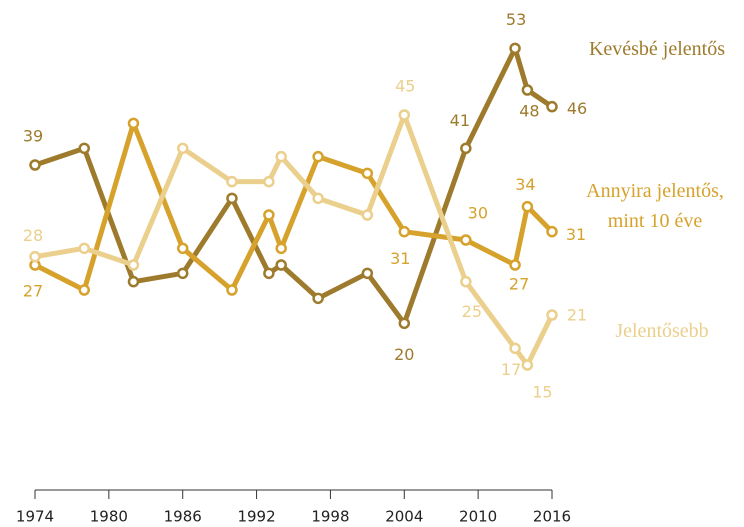 This screenshot has height=527, width=744. Describe the element at coordinates (183, 517) in the screenshot. I see `x-tick-label: 1986` at that location.